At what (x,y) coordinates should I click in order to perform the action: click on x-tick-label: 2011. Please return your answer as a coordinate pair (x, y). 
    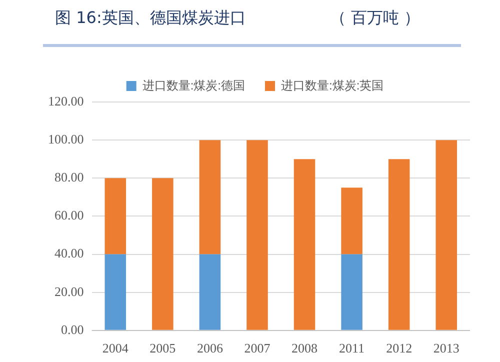
    Looking at the image, I should click on (352, 348).